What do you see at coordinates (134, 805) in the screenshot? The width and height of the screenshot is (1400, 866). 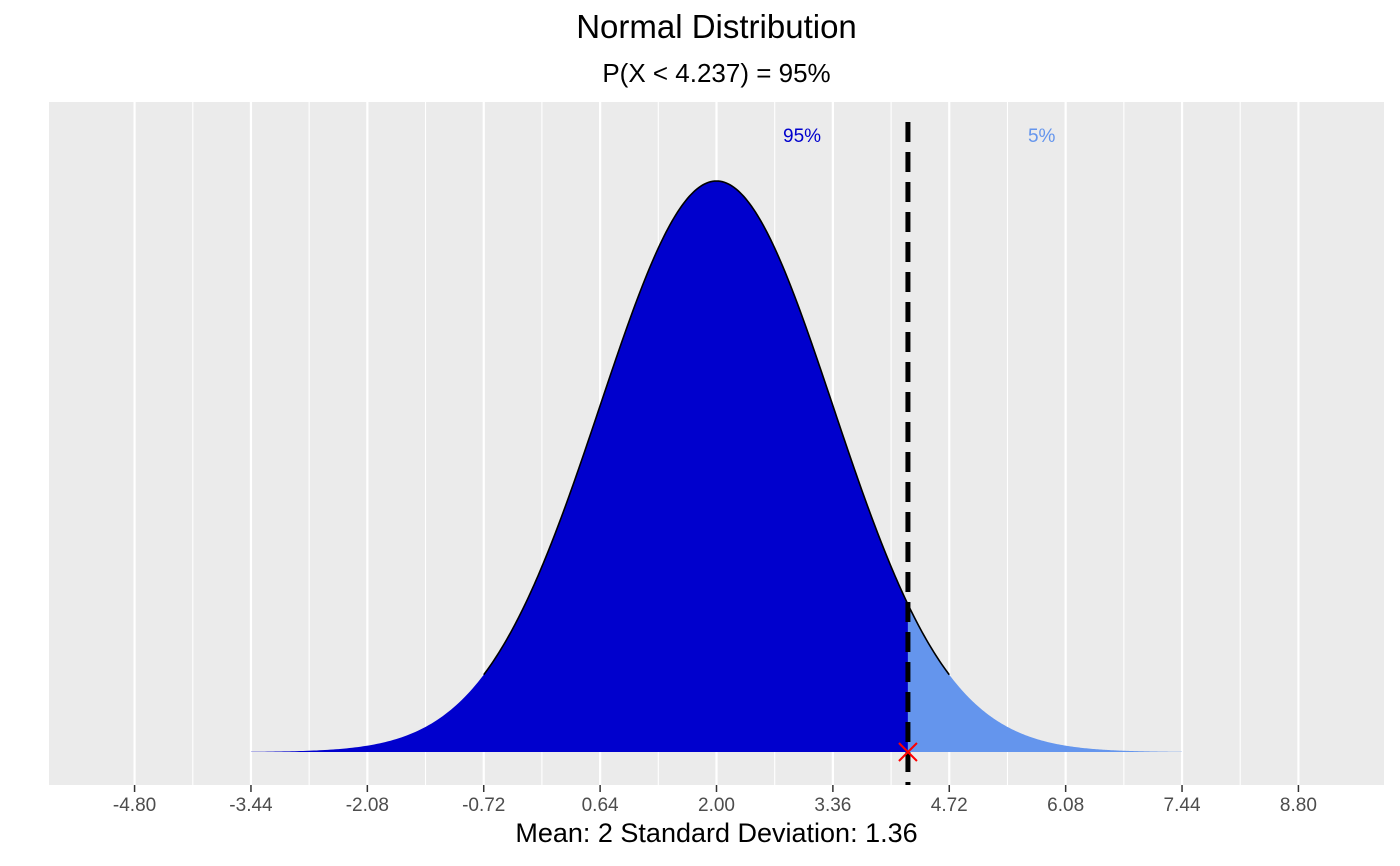 I see `x-tick-label: -4.80` at bounding box center [134, 805].